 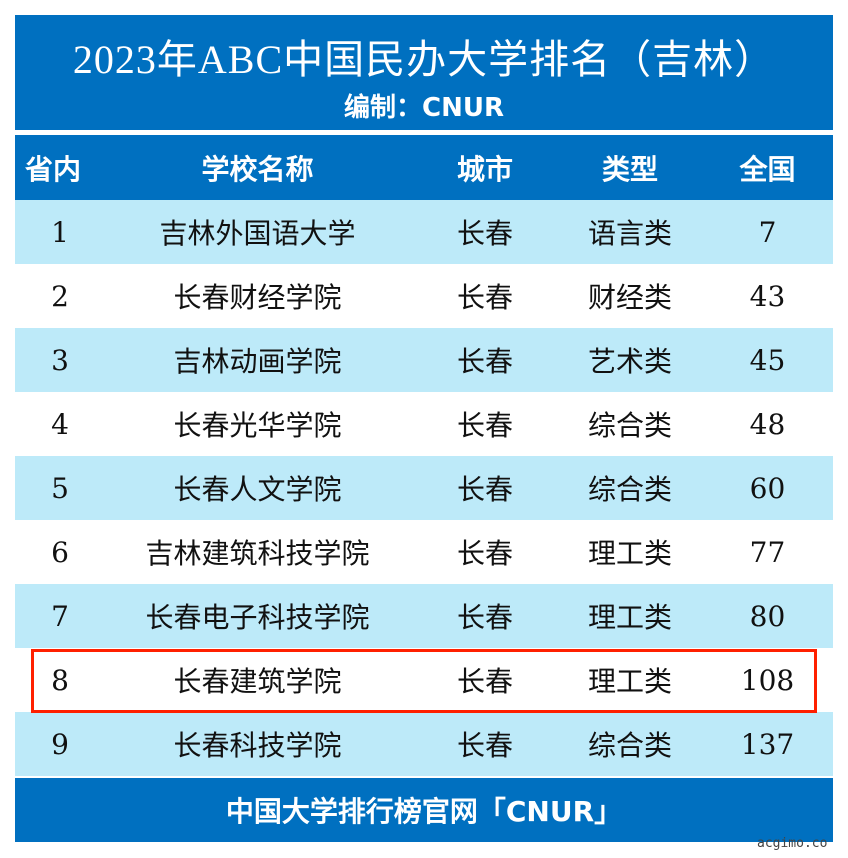 What do you see at coordinates (424, 108) in the screenshot?
I see `subtitle: 编制：CNUR` at bounding box center [424, 108].